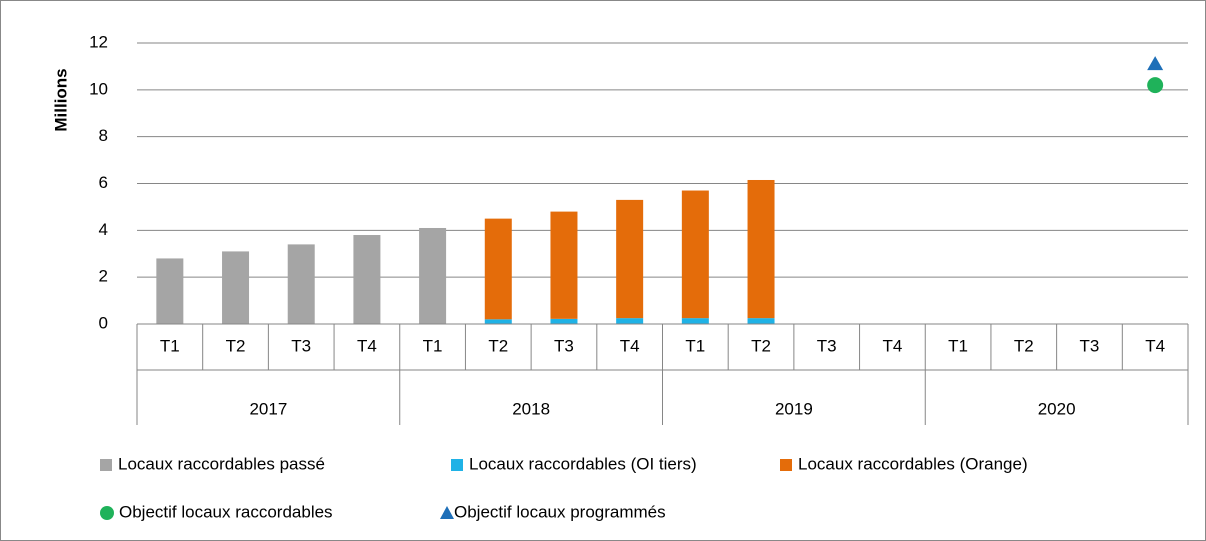  I want to click on x-group-label: 2019, so click(794, 408).